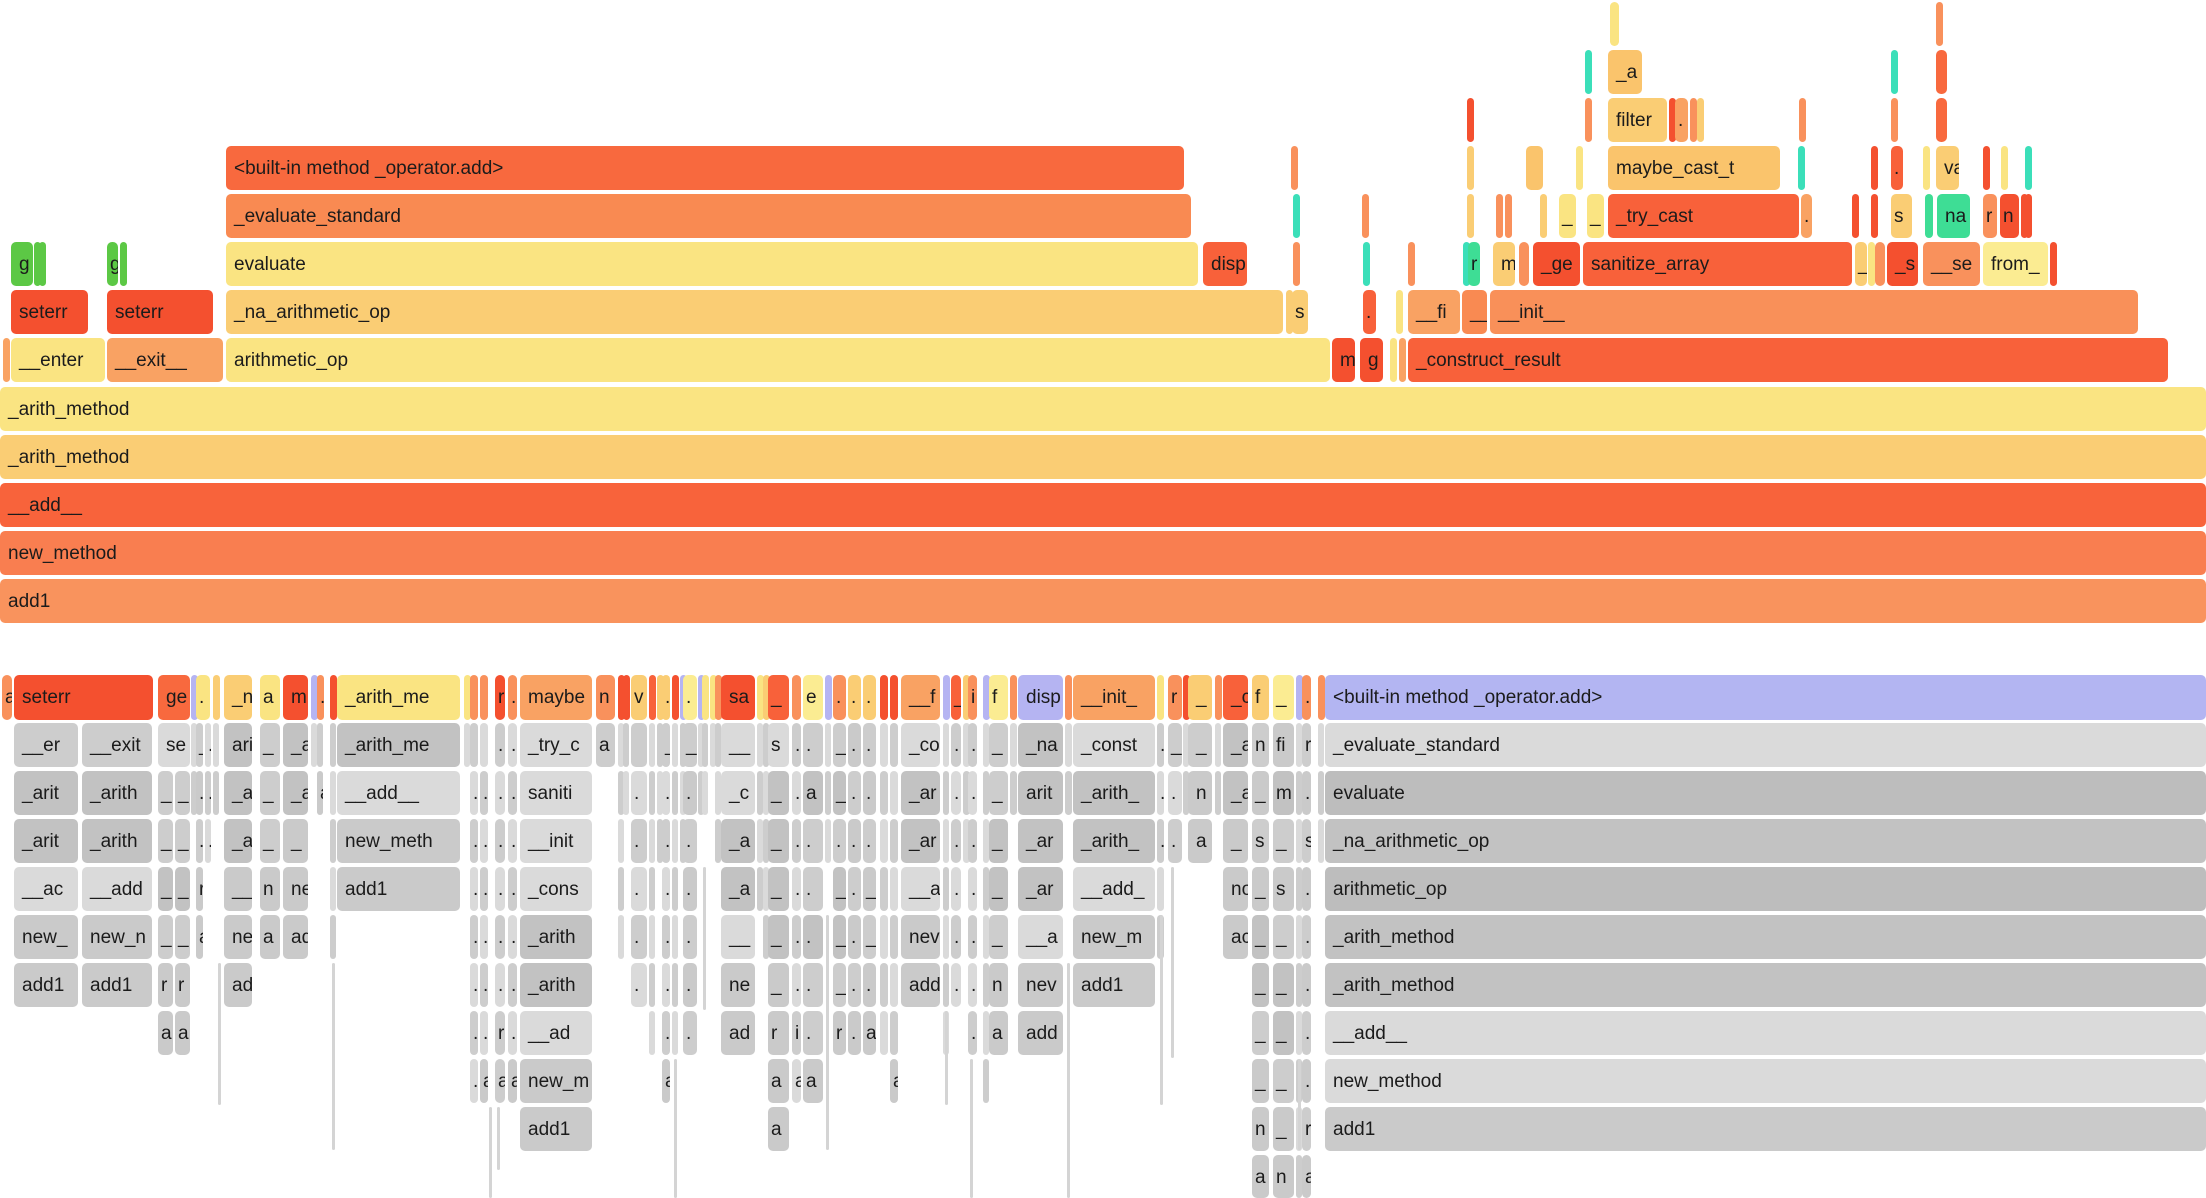  What do you see at coordinates (1306, 841) in the screenshot?
I see `caller-cell: s` at bounding box center [1306, 841].